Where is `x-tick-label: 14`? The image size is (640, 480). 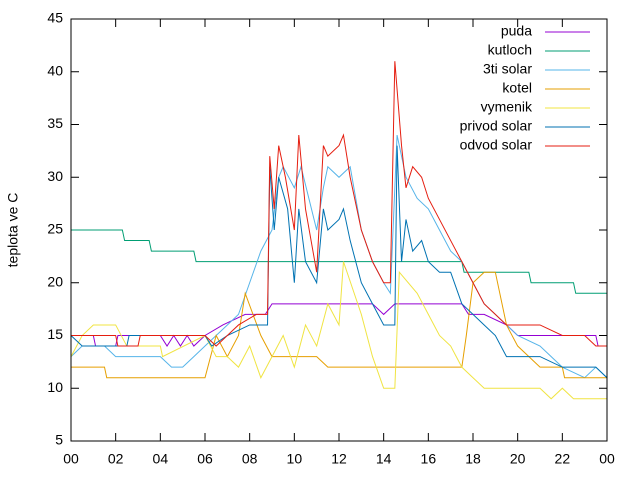 x-tick-label: 14 is located at coordinates (384, 459).